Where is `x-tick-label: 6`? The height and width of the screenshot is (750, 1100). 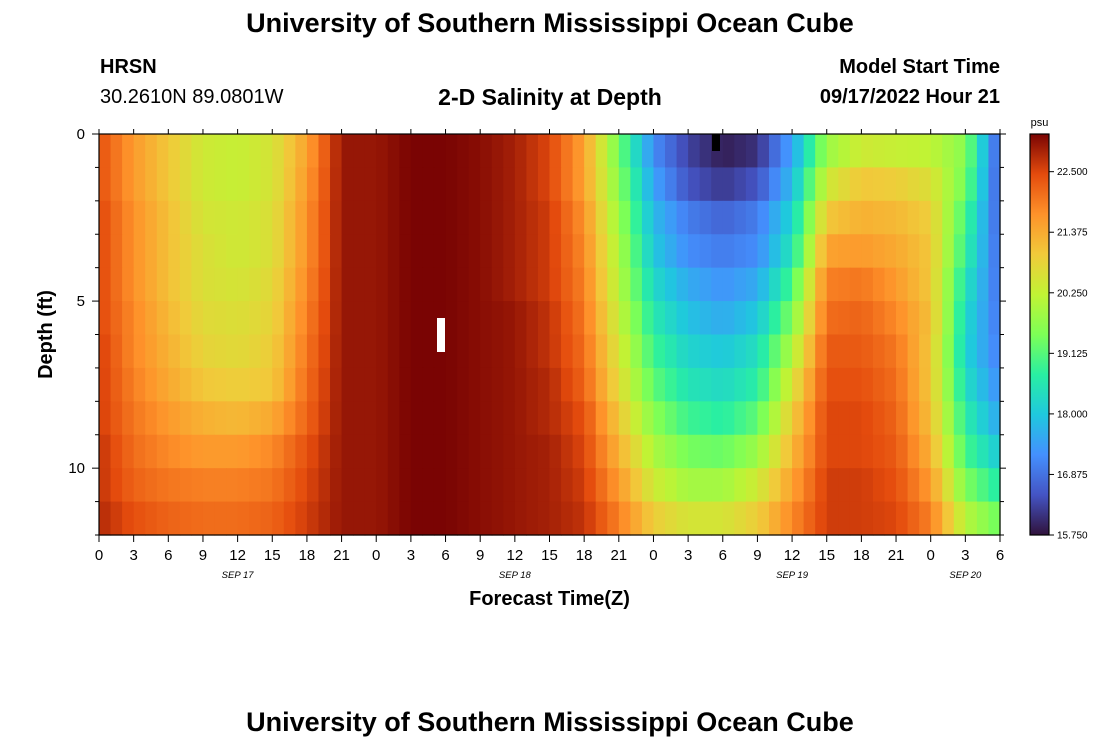 x-tick-label: 6 is located at coordinates (445, 555).